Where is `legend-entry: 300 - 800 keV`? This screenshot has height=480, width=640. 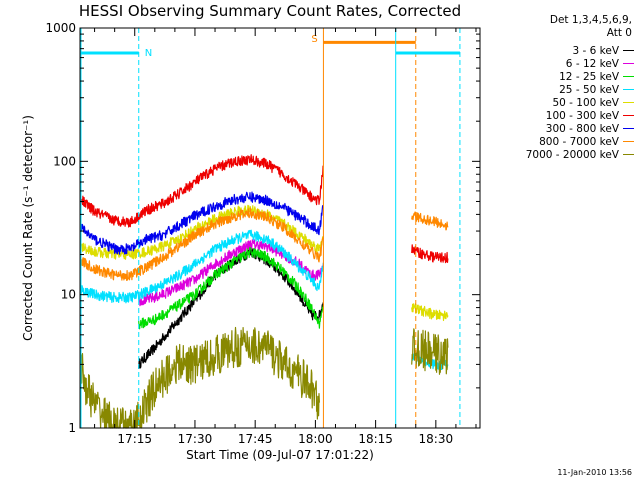
legend-entry: 300 - 800 keV is located at coordinates (559, 128).